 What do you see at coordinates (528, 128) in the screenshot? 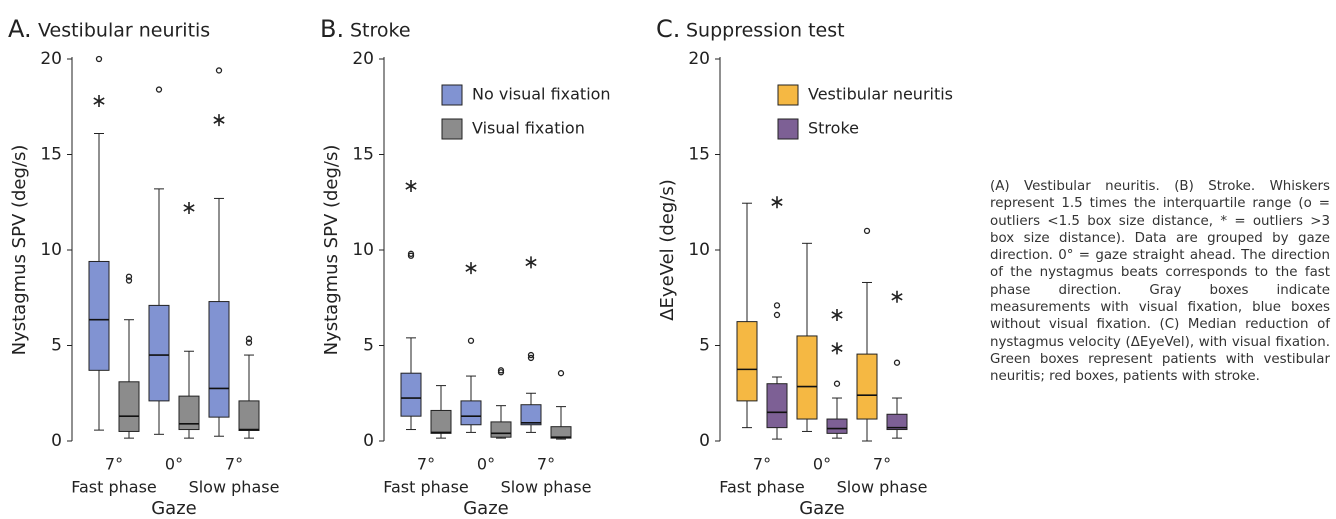
I see `legend-label: Visual fixation` at bounding box center [528, 128].